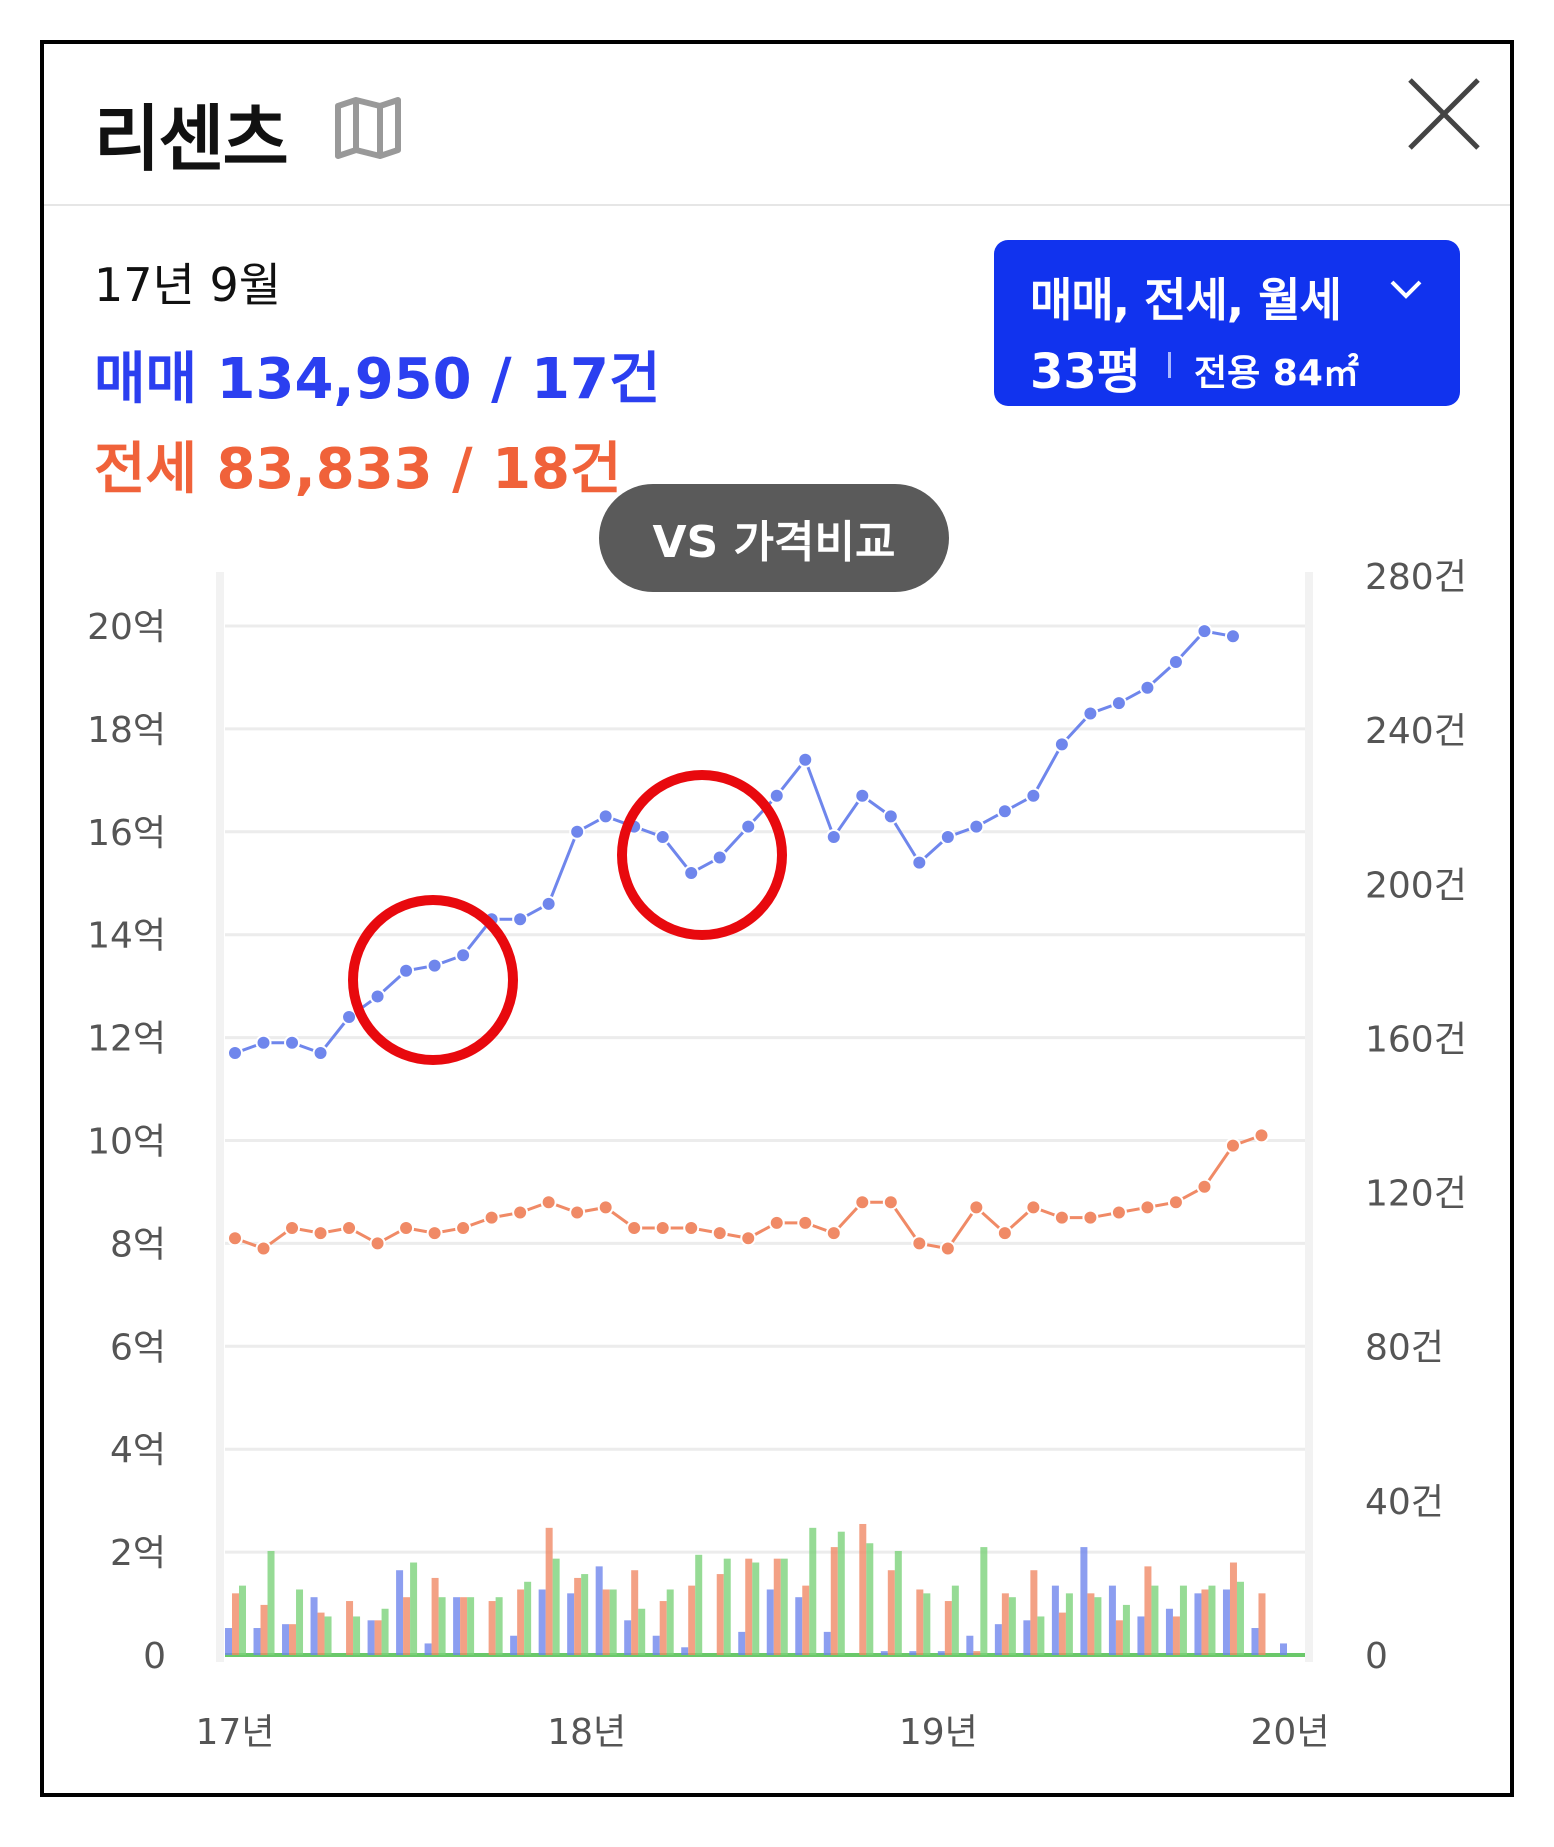 The width and height of the screenshot is (1554, 1847). What do you see at coordinates (126, 1142) in the screenshot?
I see `y-left-tick-label: 10억` at bounding box center [126, 1142].